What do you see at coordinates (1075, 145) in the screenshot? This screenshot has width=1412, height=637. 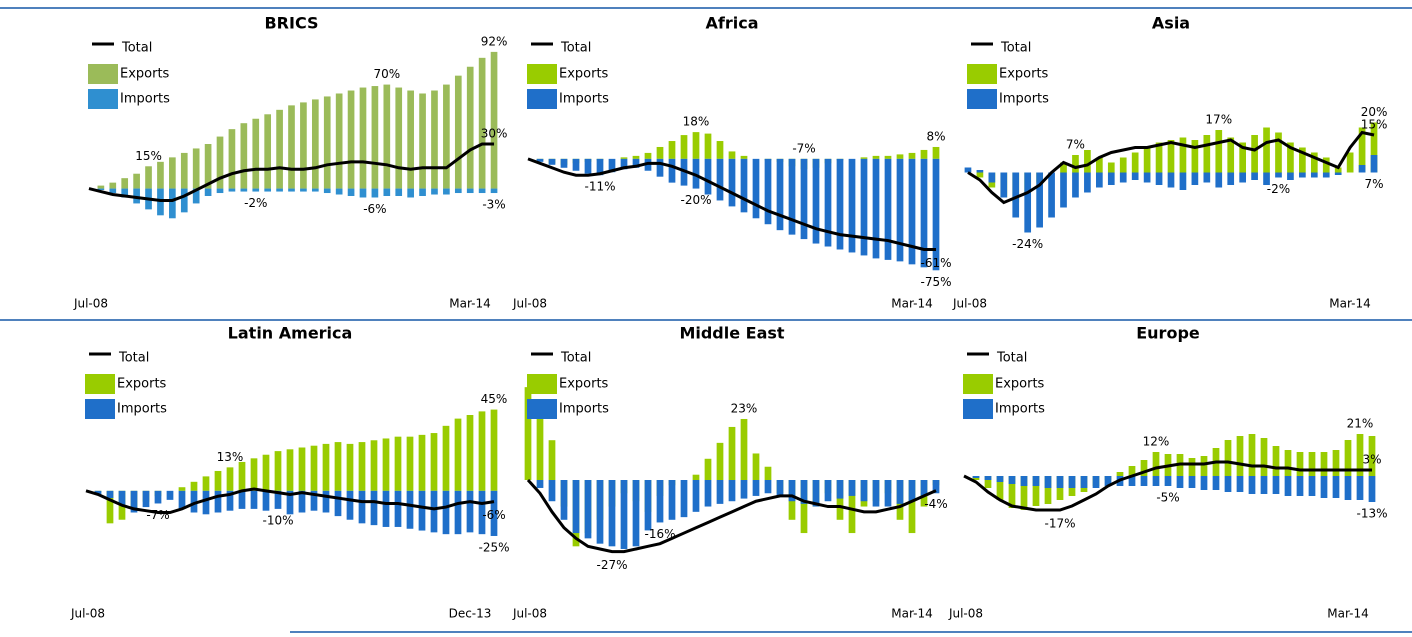 I see `data-label: 7%` at bounding box center [1075, 145].